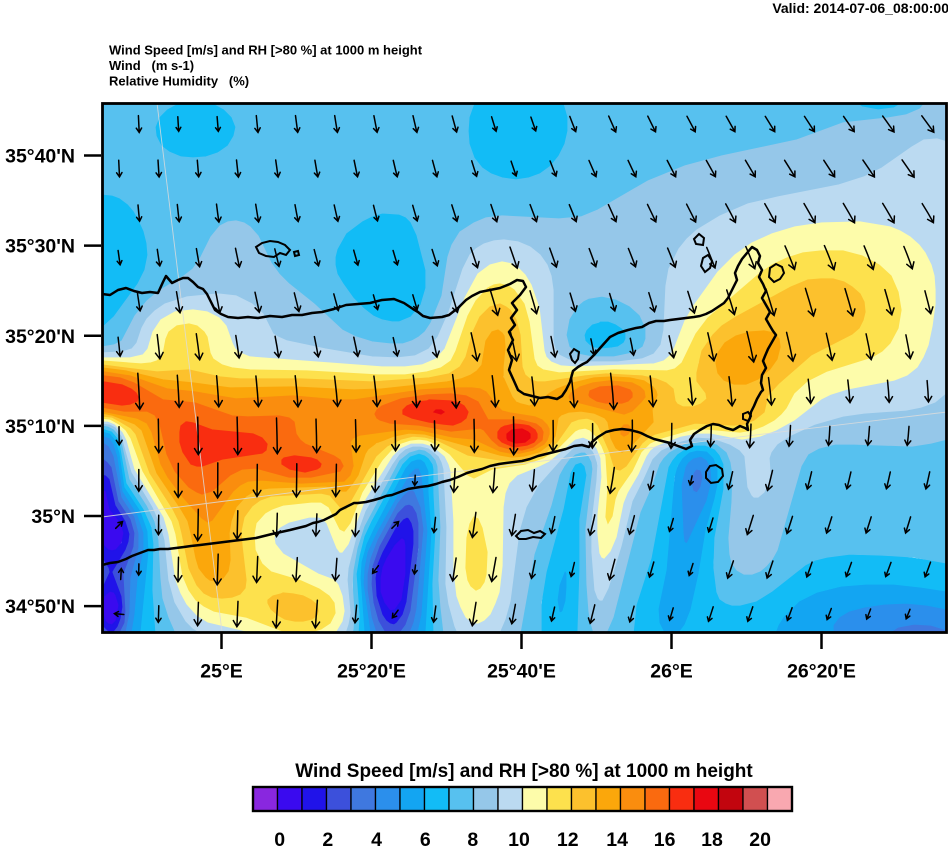 The width and height of the screenshot is (948, 854). I want to click on svg-text: 35°10'N, so click(40, 427).